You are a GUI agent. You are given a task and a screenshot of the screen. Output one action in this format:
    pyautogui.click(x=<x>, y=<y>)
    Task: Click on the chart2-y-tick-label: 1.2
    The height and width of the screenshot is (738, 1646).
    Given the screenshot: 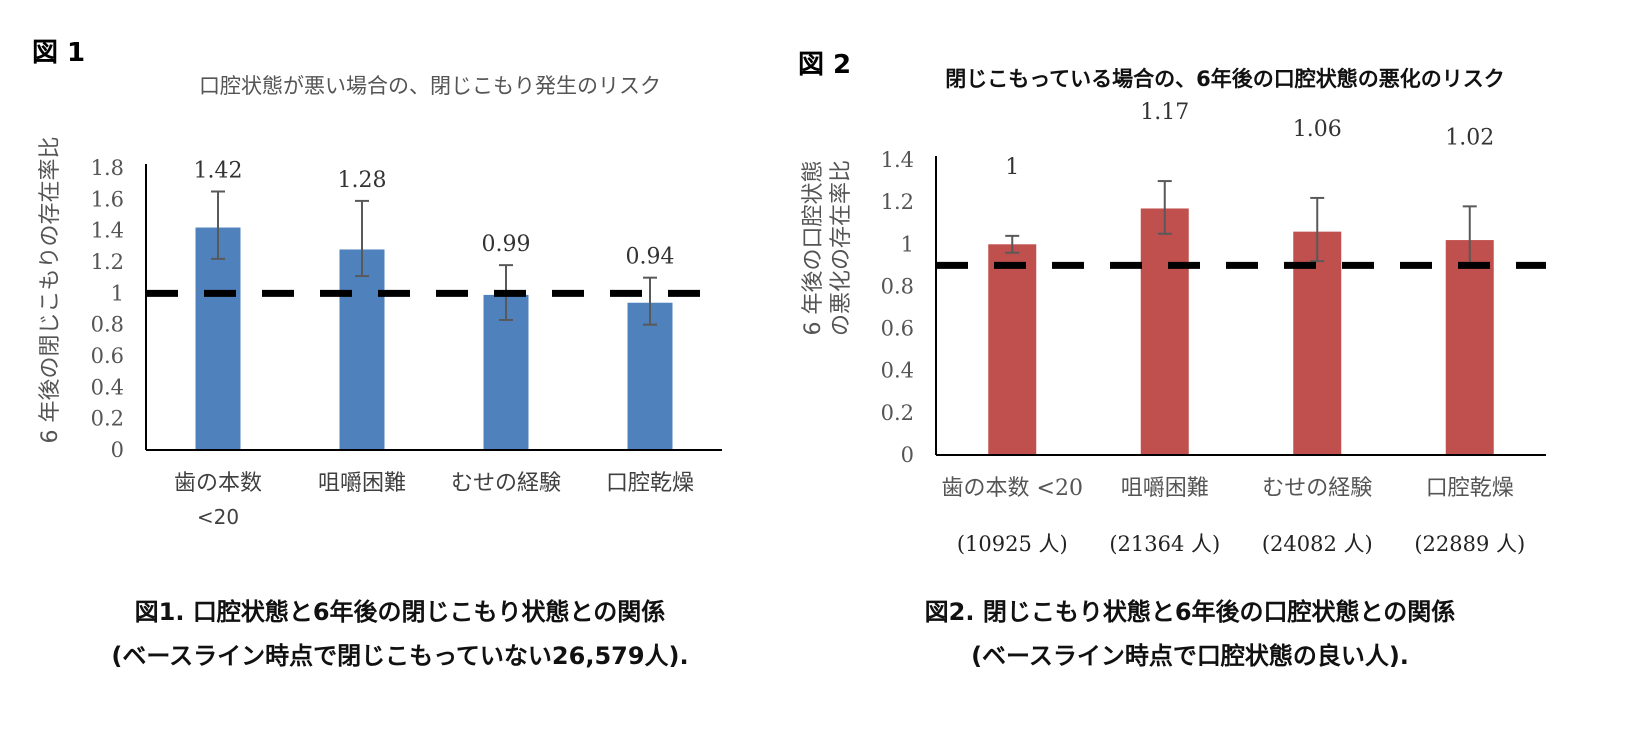 What is the action you would take?
    pyautogui.click(x=897, y=202)
    